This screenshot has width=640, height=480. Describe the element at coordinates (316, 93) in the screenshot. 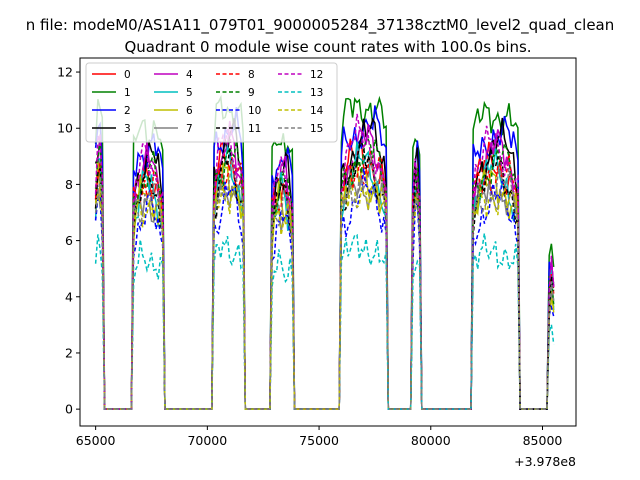

I see `legend-label-13: 13` at that location.